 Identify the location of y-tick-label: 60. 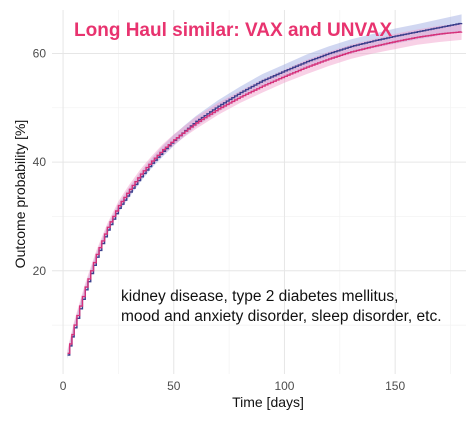
(40, 53).